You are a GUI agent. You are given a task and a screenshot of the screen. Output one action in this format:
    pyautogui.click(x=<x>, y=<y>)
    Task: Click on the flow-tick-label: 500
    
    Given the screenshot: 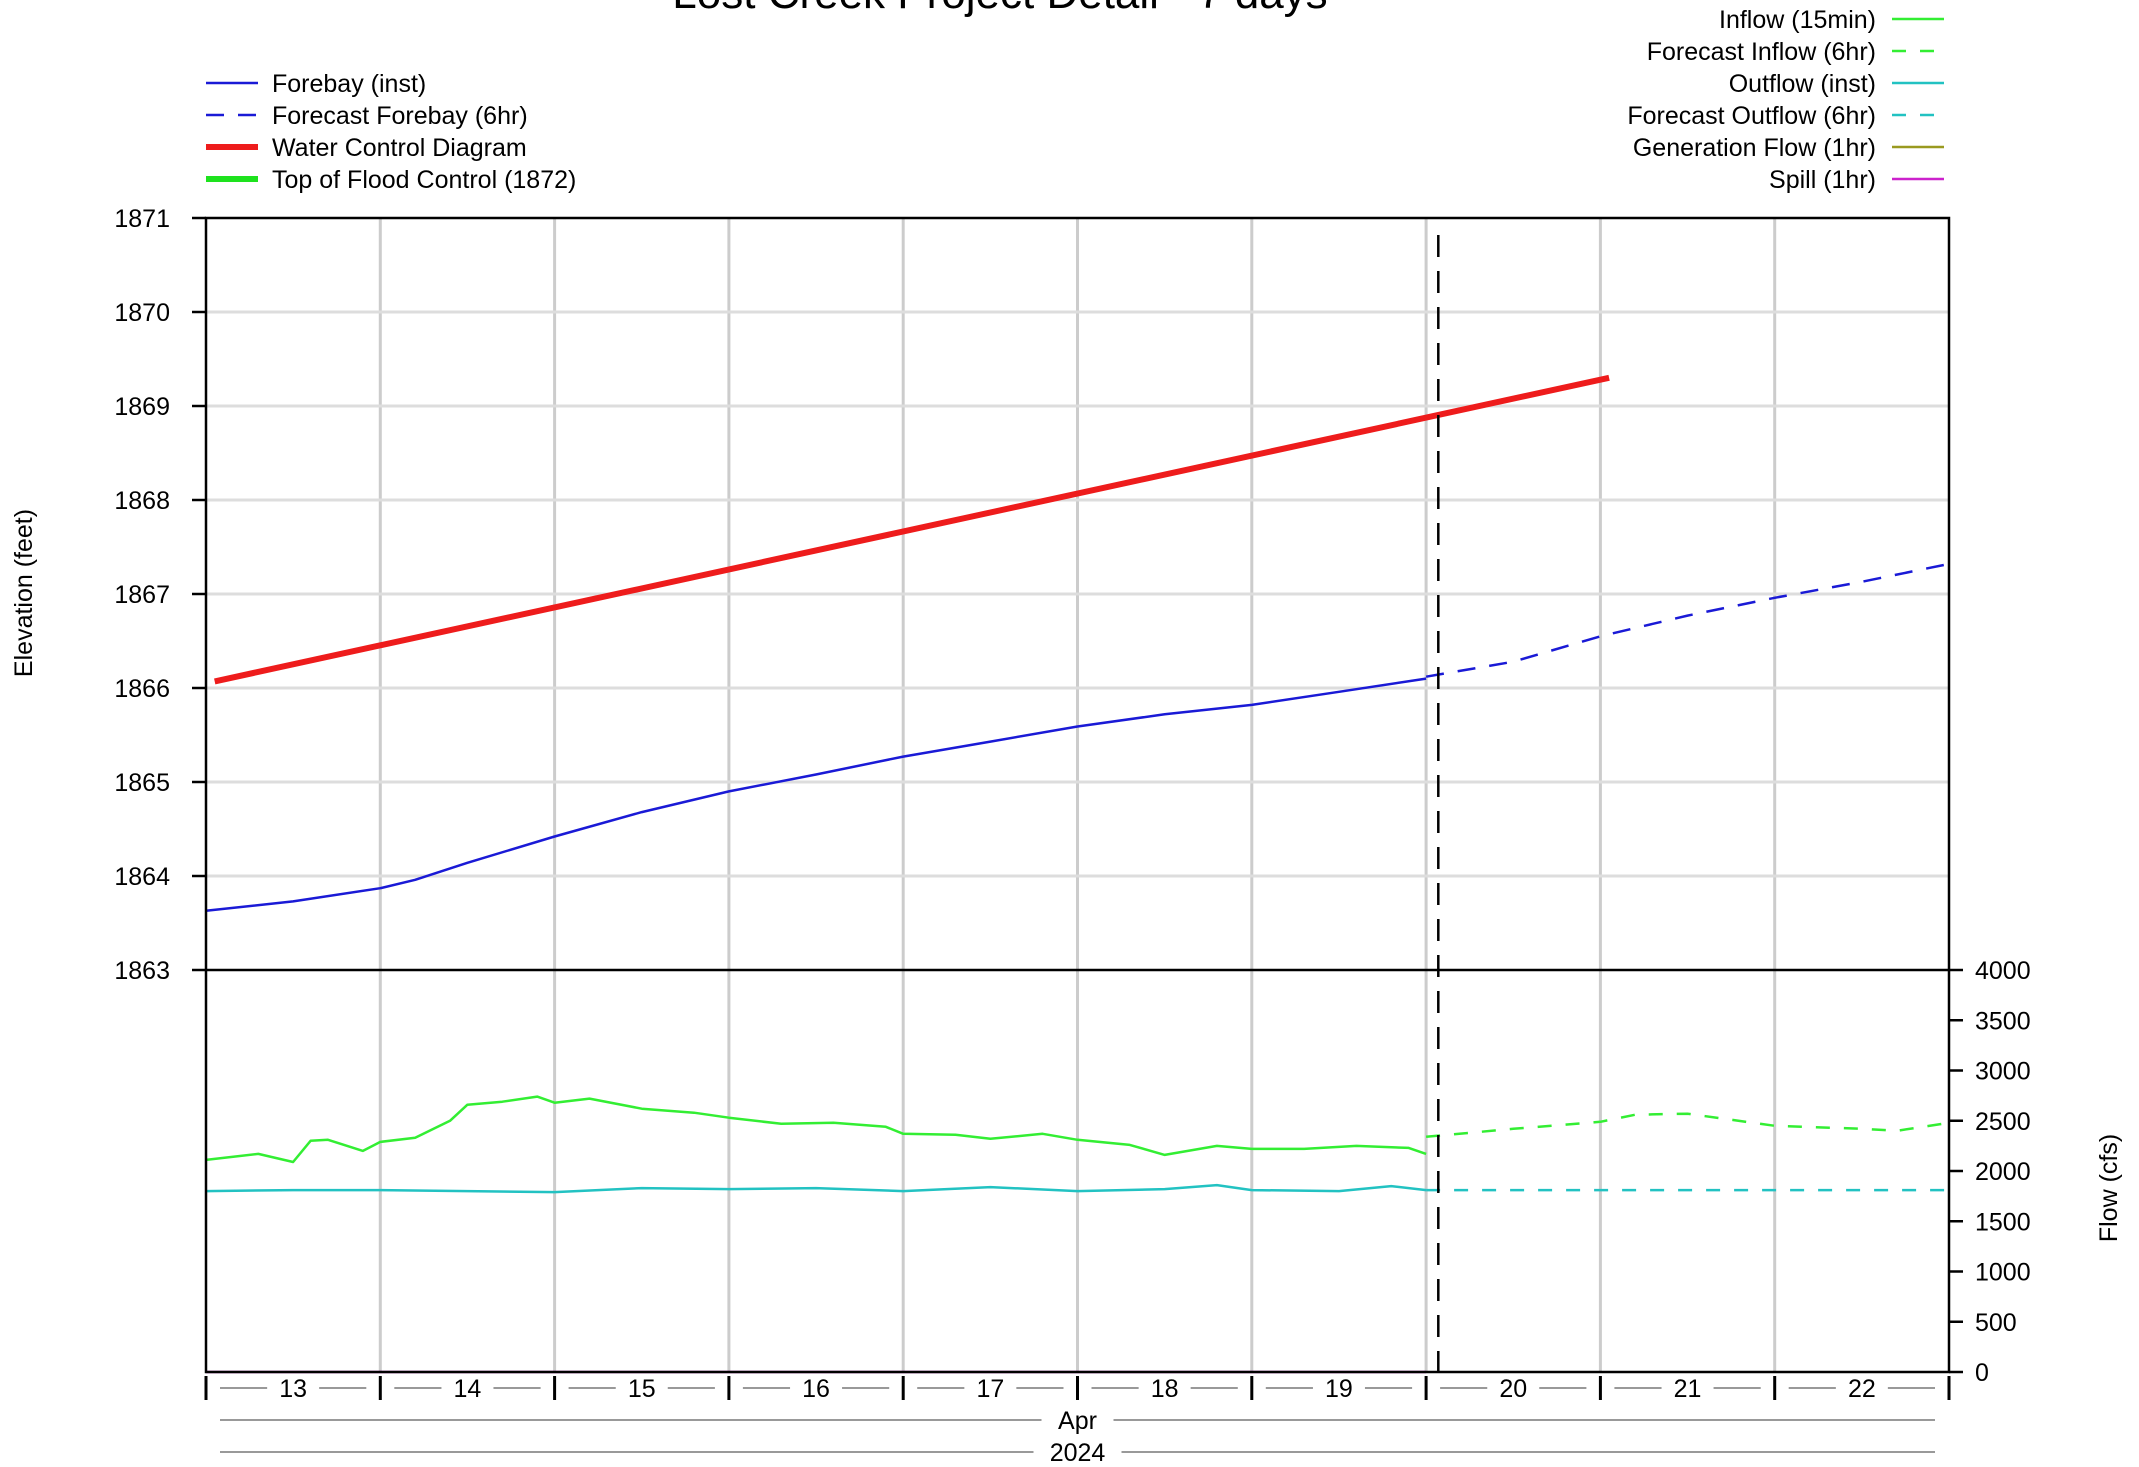 What is the action you would take?
    pyautogui.click(x=1996, y=1323)
    